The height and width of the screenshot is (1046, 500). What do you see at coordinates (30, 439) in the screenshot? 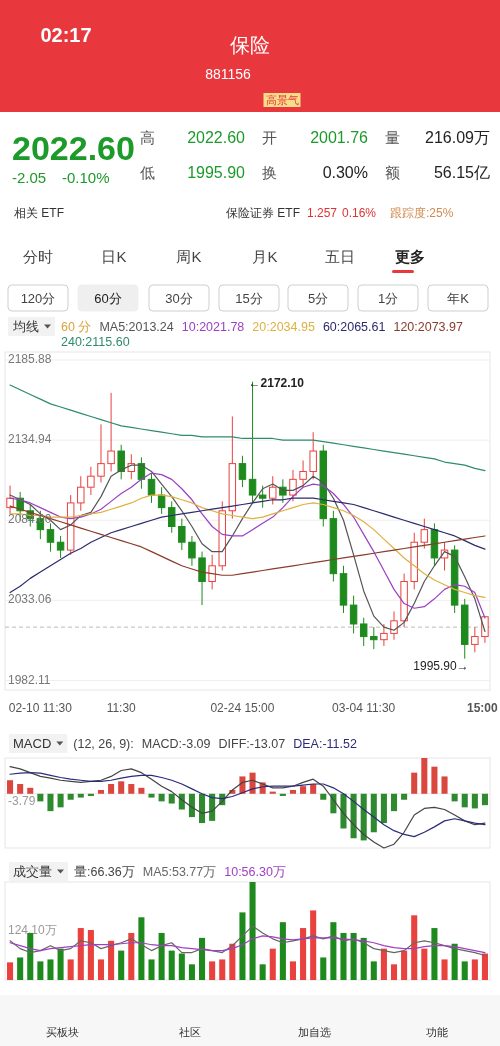
I see `y-tick-label: 2134.94` at bounding box center [30, 439].